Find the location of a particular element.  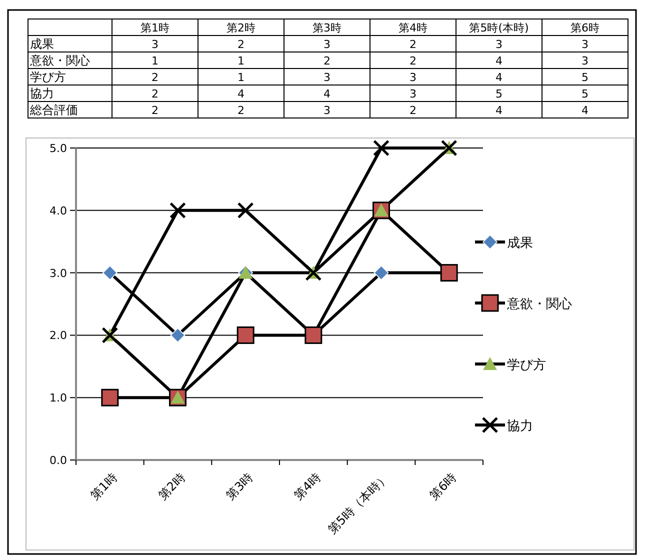

y-tick-label: 2.0 is located at coordinates (58, 335).